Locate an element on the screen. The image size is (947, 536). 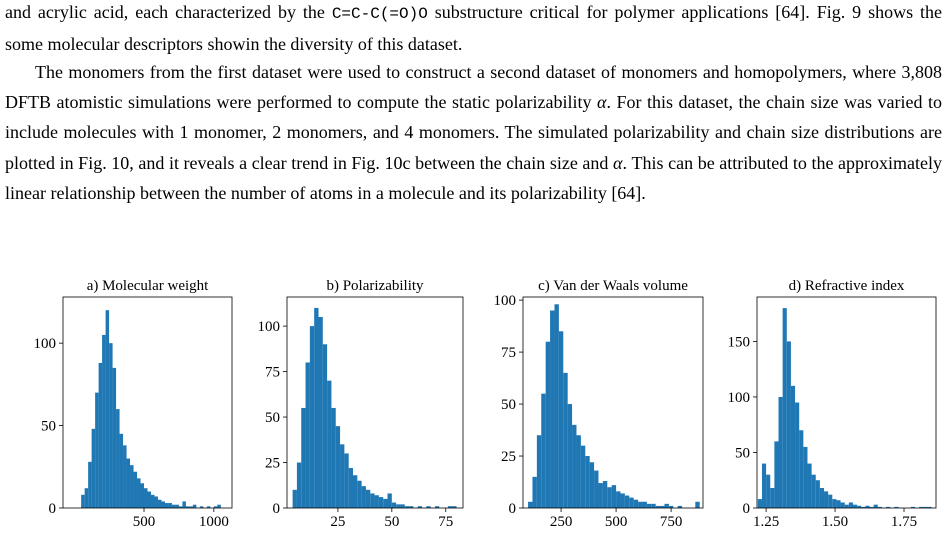
x-tick-label: 25 is located at coordinates (337, 522).